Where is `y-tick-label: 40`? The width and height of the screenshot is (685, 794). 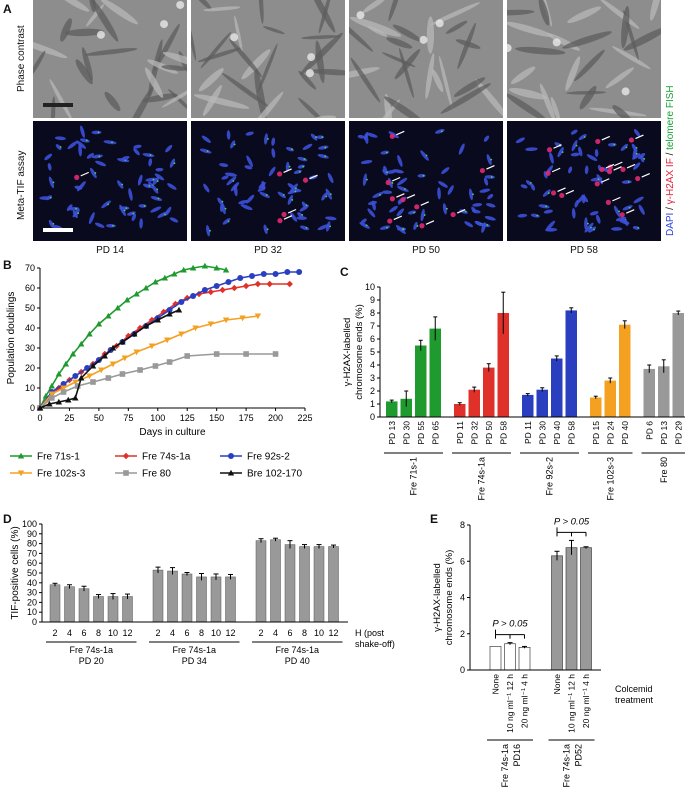
y-tick-label: 40 is located at coordinates (32, 583).